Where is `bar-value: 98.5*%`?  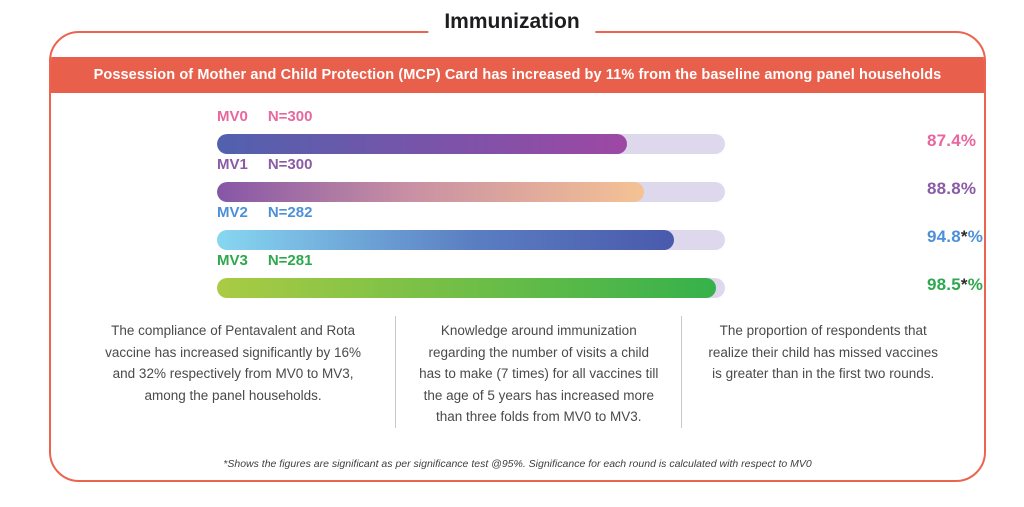 bar-value: 98.5*% is located at coordinates (955, 285).